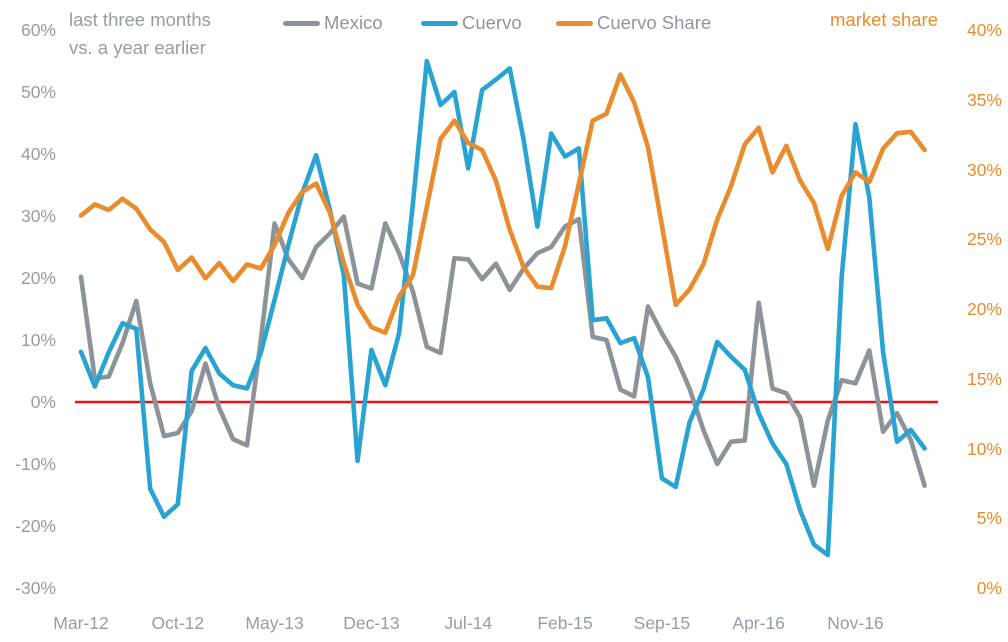  I want to click on left-axis-tick-40%: 40%, so click(38, 154).